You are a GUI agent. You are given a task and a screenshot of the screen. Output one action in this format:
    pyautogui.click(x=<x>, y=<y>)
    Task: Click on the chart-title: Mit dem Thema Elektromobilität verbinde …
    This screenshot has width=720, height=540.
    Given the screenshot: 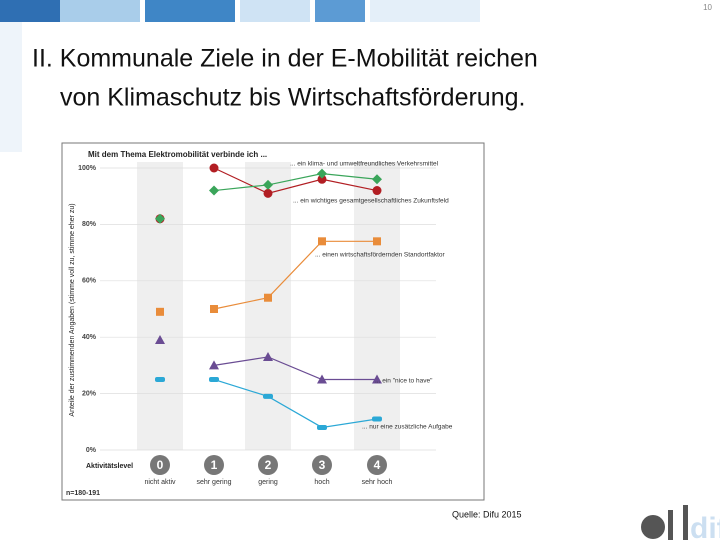 What is the action you would take?
    pyautogui.click(x=177, y=154)
    